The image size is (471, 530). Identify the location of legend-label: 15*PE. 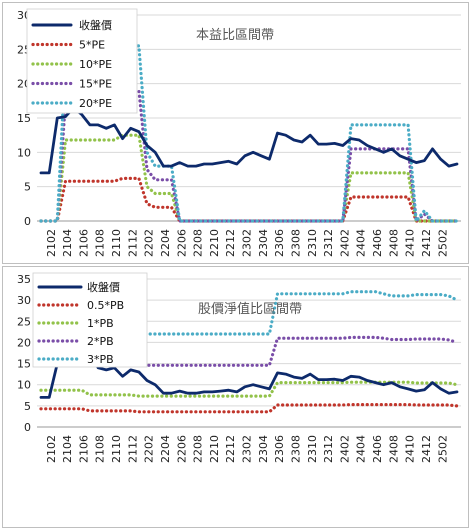
(95, 84).